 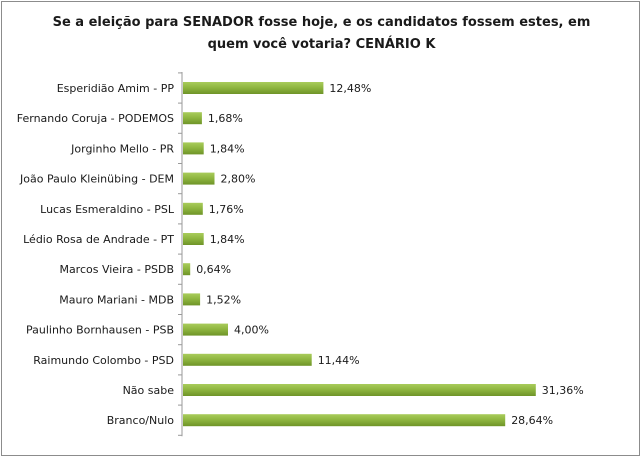 What do you see at coordinates (251, 330) in the screenshot?
I see `data-label: 4,00%` at bounding box center [251, 330].